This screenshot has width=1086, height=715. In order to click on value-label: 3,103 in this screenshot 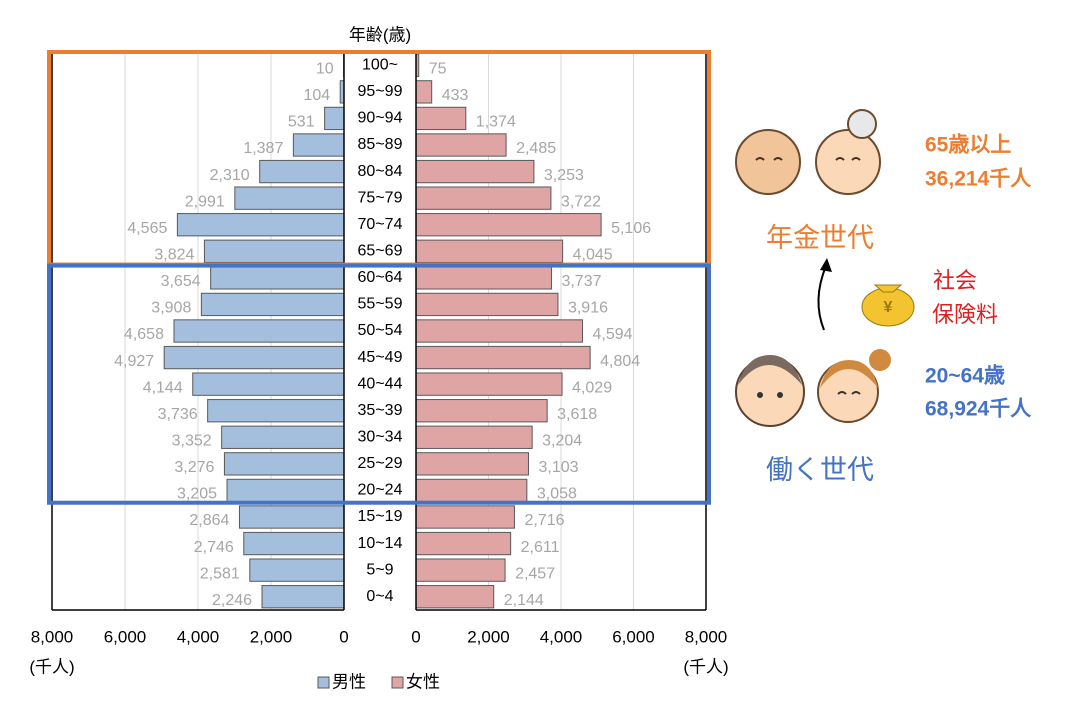, I will do `click(558, 467)`.